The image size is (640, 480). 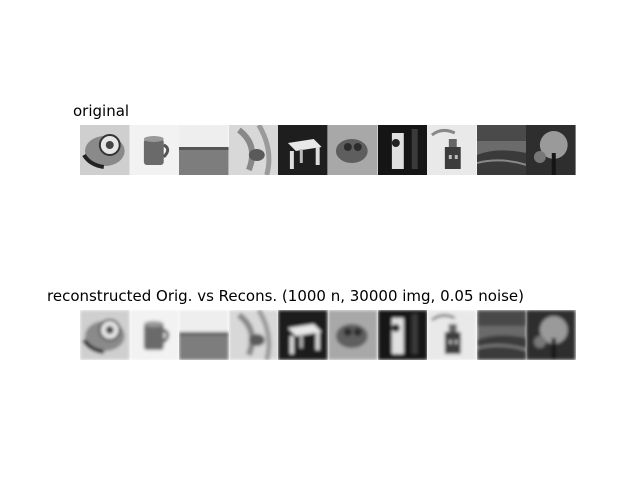 What do you see at coordinates (501, 335) in the screenshot?
I see `reconstructed-landscape-image` at bounding box center [501, 335].